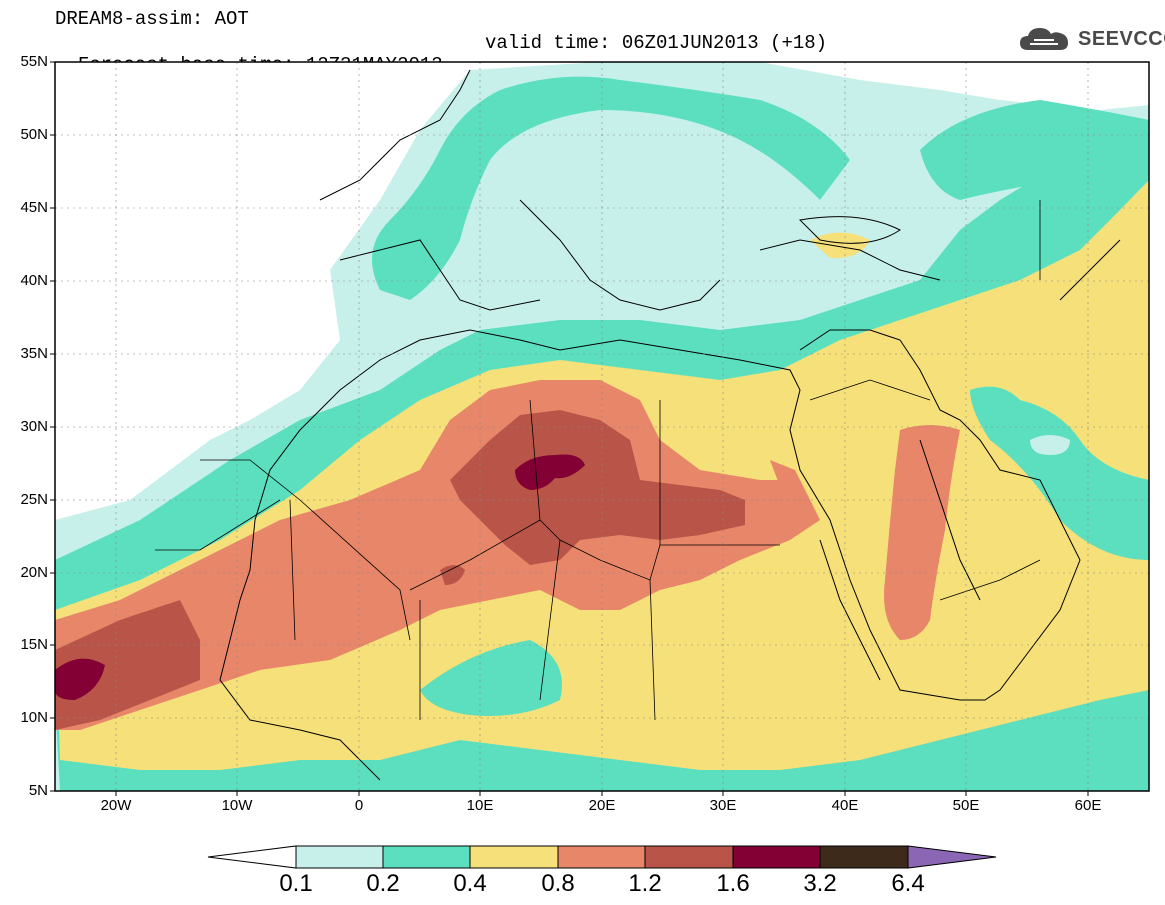  What do you see at coordinates (34, 499) in the screenshot?
I see `lat-label: 25N` at bounding box center [34, 499].